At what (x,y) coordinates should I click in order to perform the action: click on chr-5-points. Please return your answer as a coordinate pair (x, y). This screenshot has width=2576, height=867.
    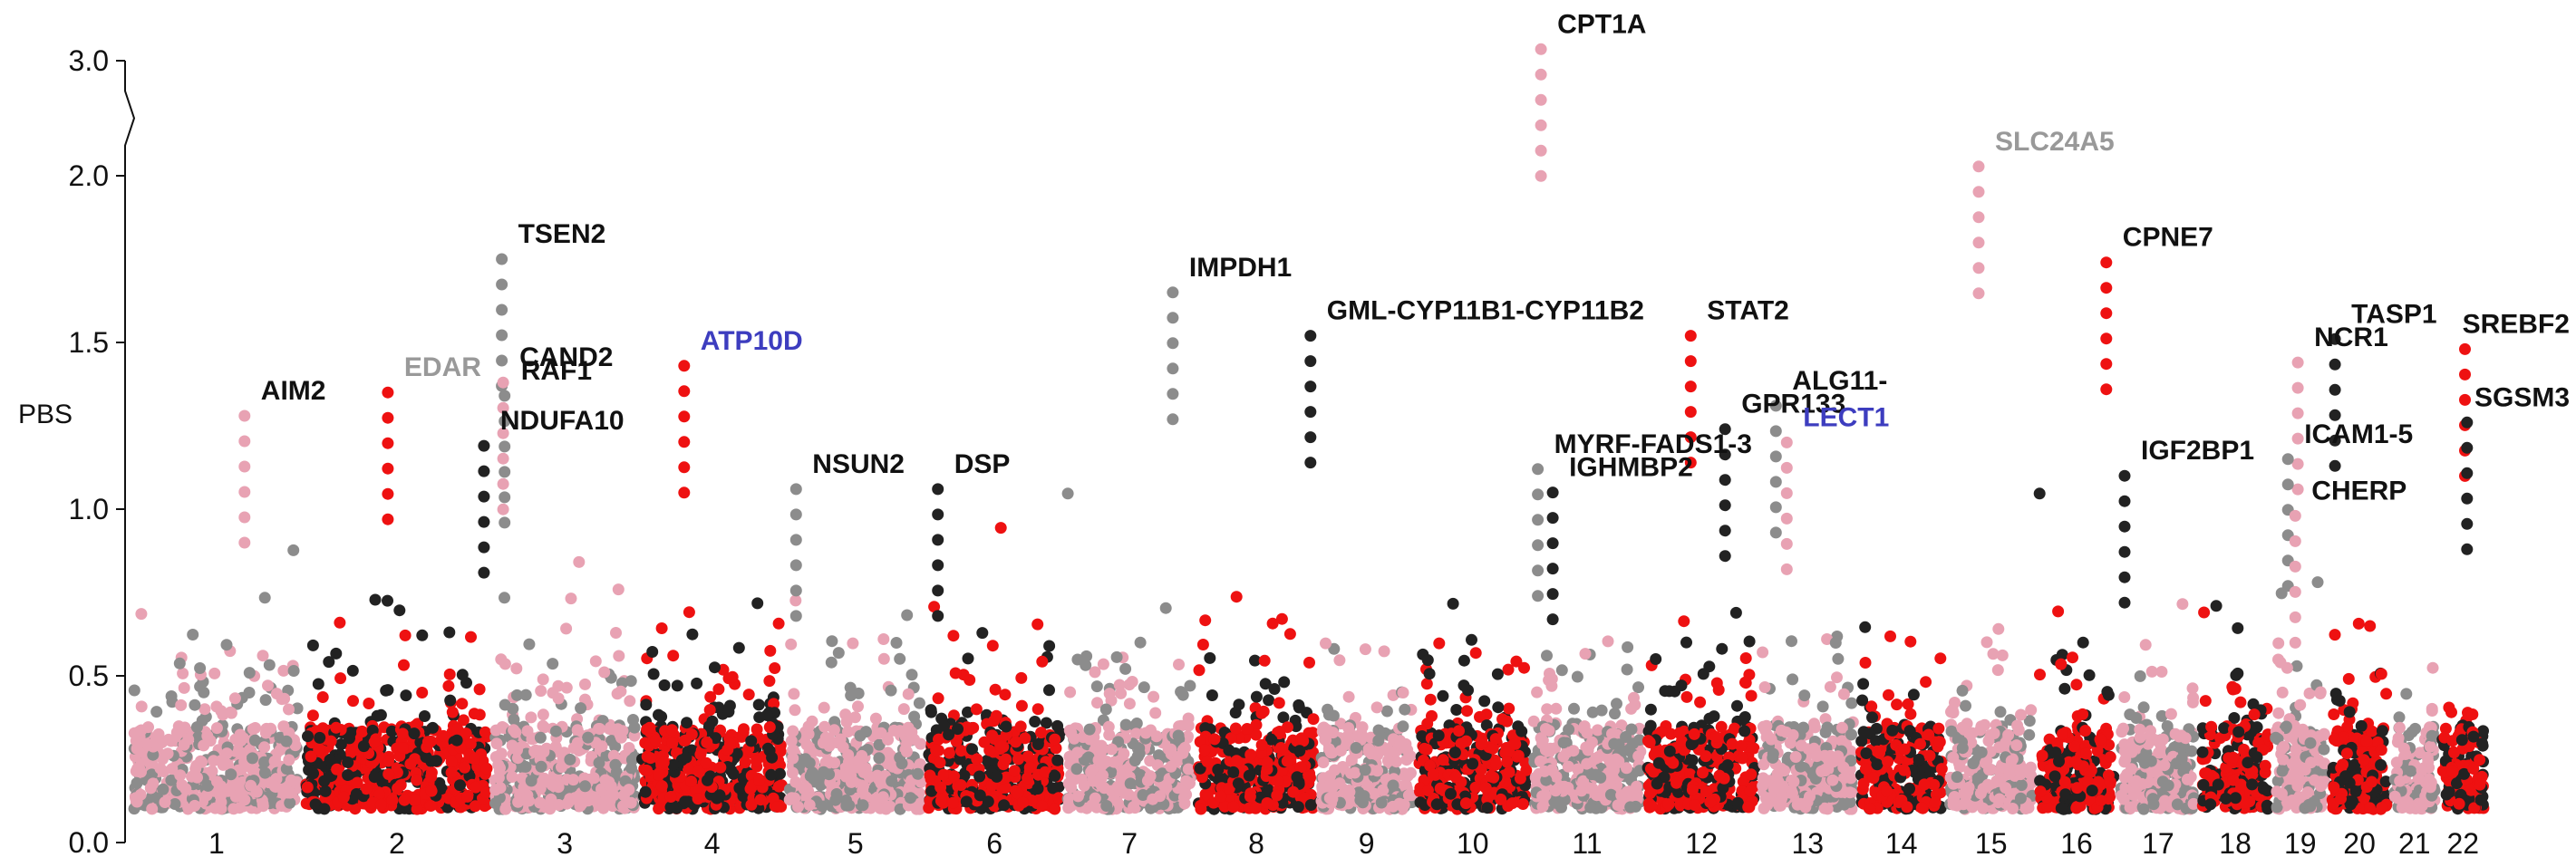
    Looking at the image, I should click on (855, 704).